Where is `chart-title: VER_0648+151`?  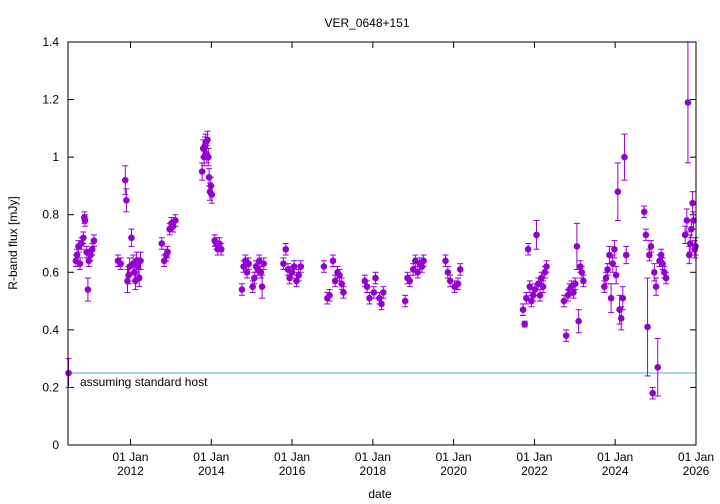 chart-title: VER_0648+151 is located at coordinates (366, 23).